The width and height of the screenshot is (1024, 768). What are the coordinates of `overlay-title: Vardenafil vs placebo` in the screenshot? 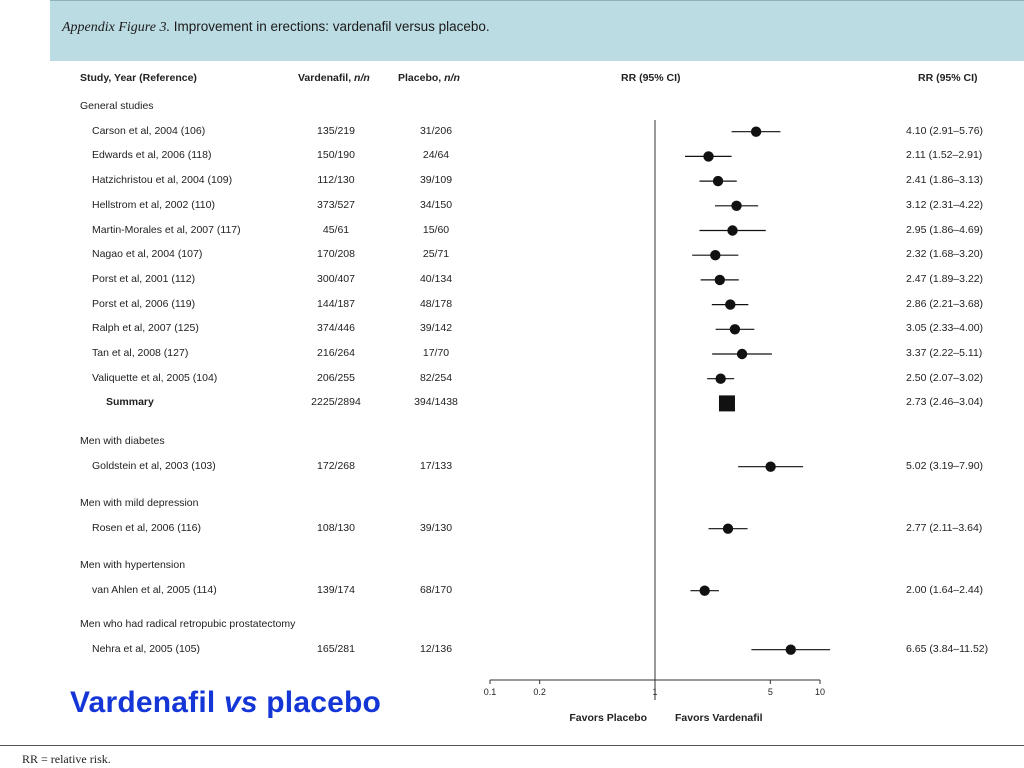 It's located at (225, 703).